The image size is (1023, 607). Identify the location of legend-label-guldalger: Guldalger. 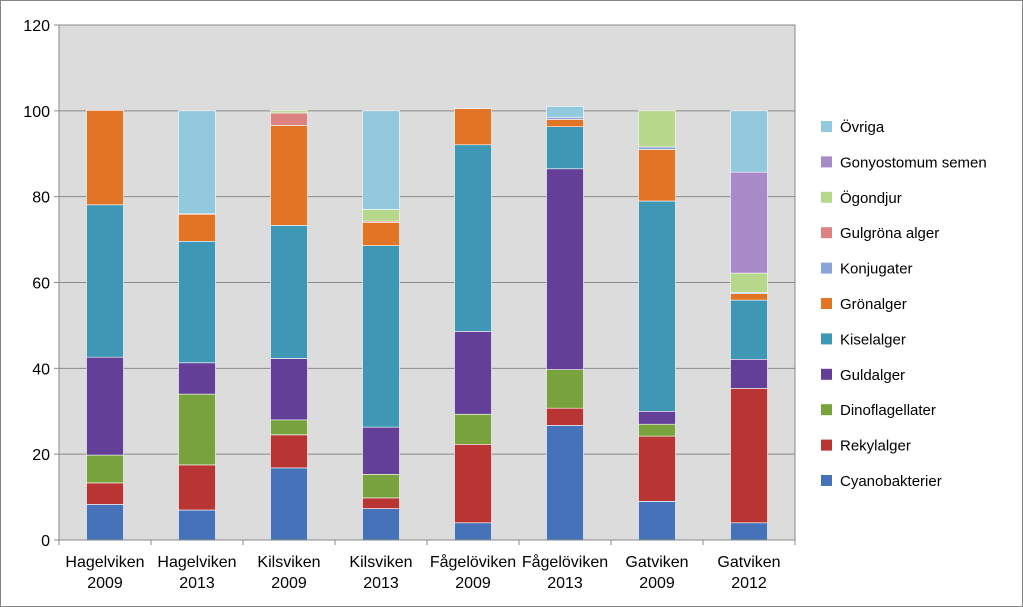
(872, 375).